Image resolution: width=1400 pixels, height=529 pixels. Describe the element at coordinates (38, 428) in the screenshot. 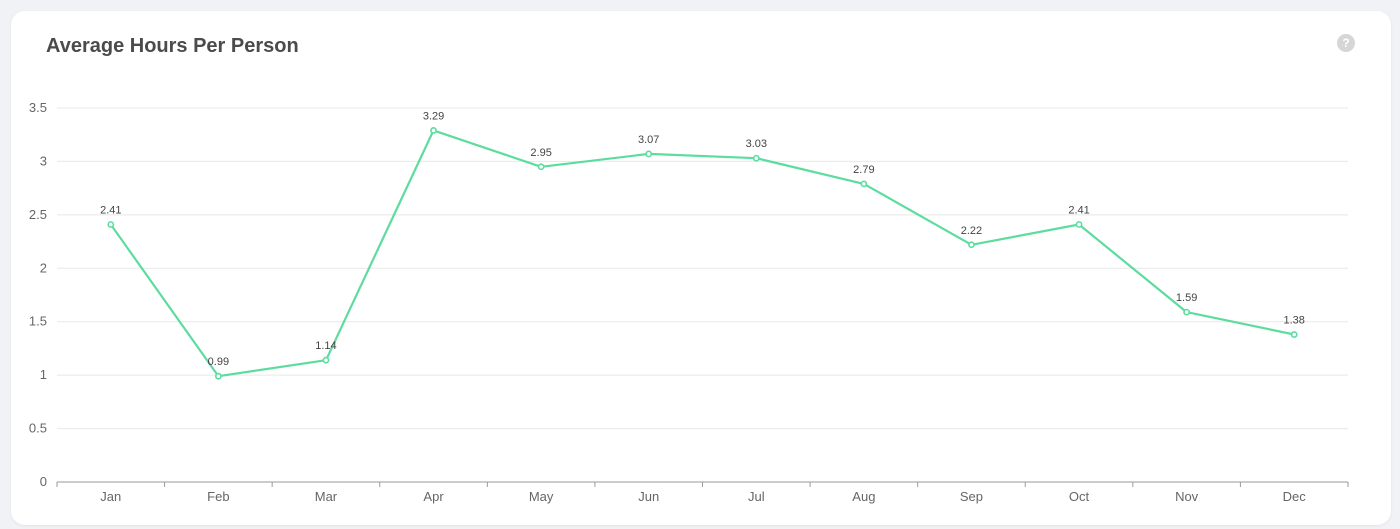

I see `y-tick-label: 0.5` at that location.